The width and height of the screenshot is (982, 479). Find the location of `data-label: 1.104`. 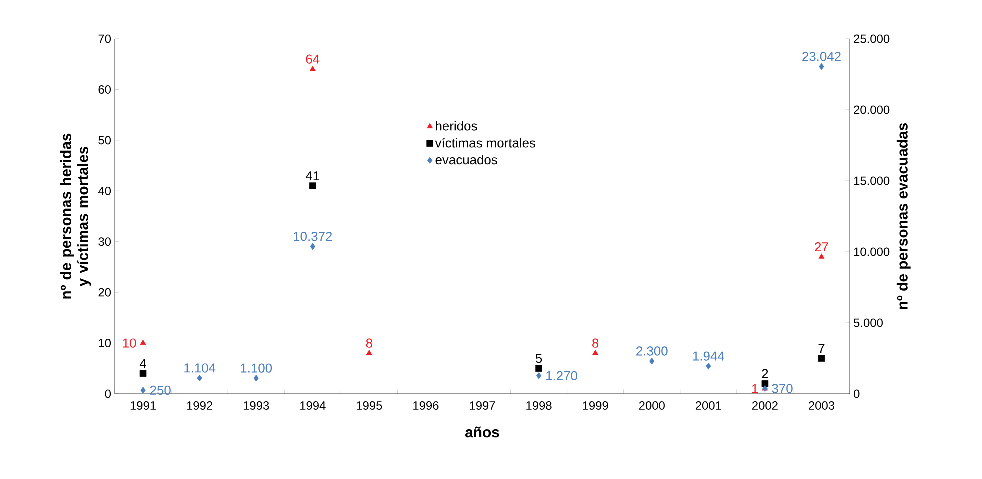

data-label: 1.104 is located at coordinates (200, 368).